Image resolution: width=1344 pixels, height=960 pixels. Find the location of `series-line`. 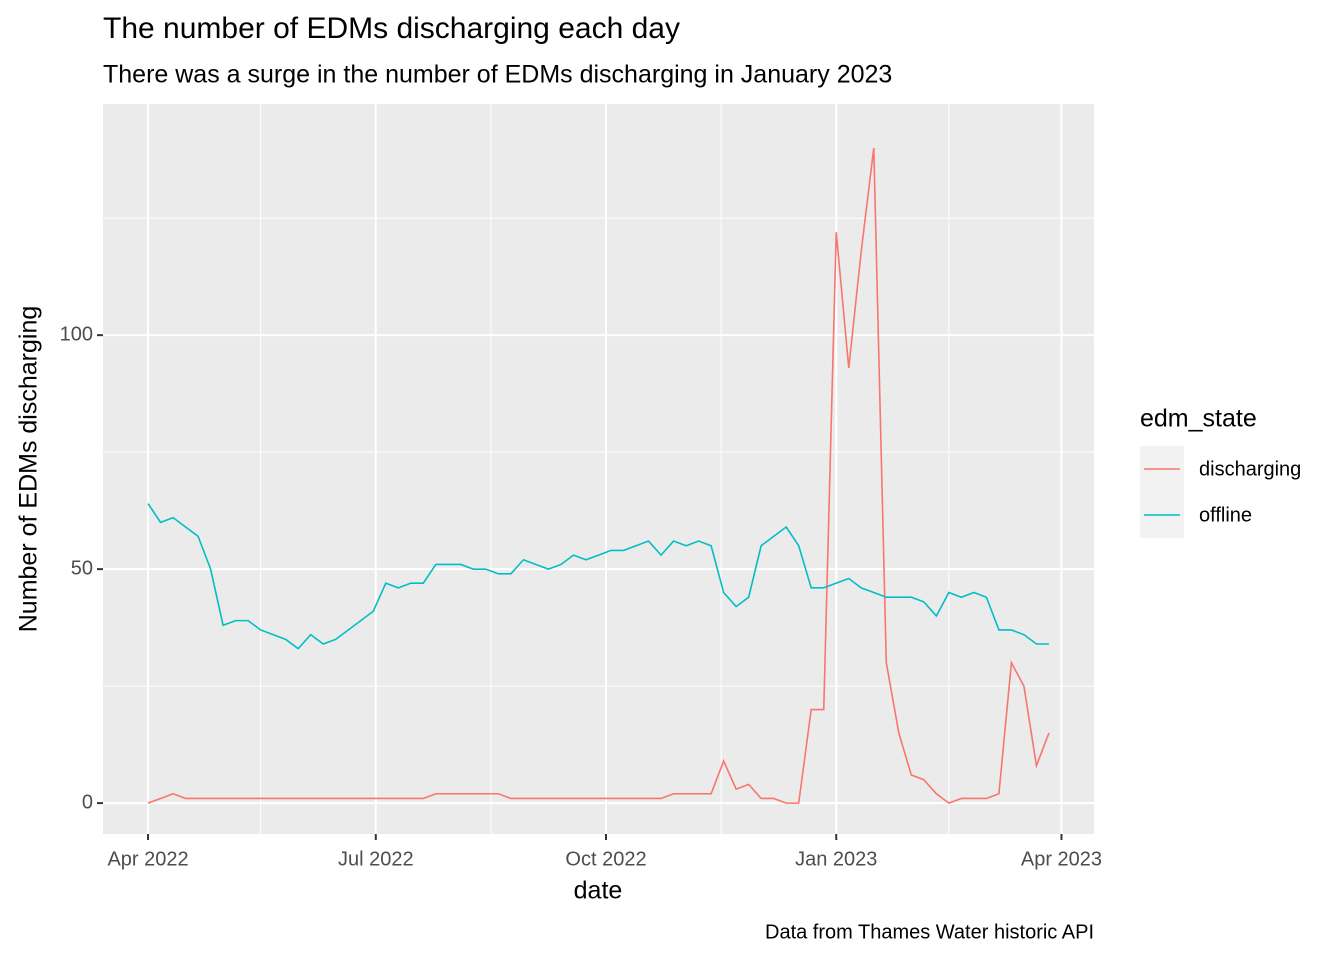

series-line is located at coordinates (598, 576).